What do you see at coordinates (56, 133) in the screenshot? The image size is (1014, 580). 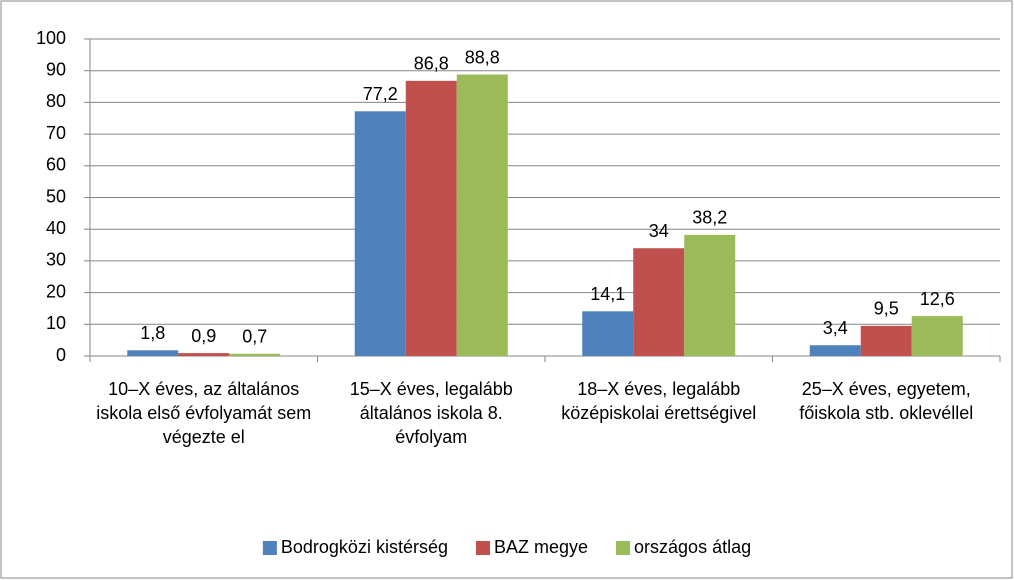 I see `y-tick-label: 70` at bounding box center [56, 133].